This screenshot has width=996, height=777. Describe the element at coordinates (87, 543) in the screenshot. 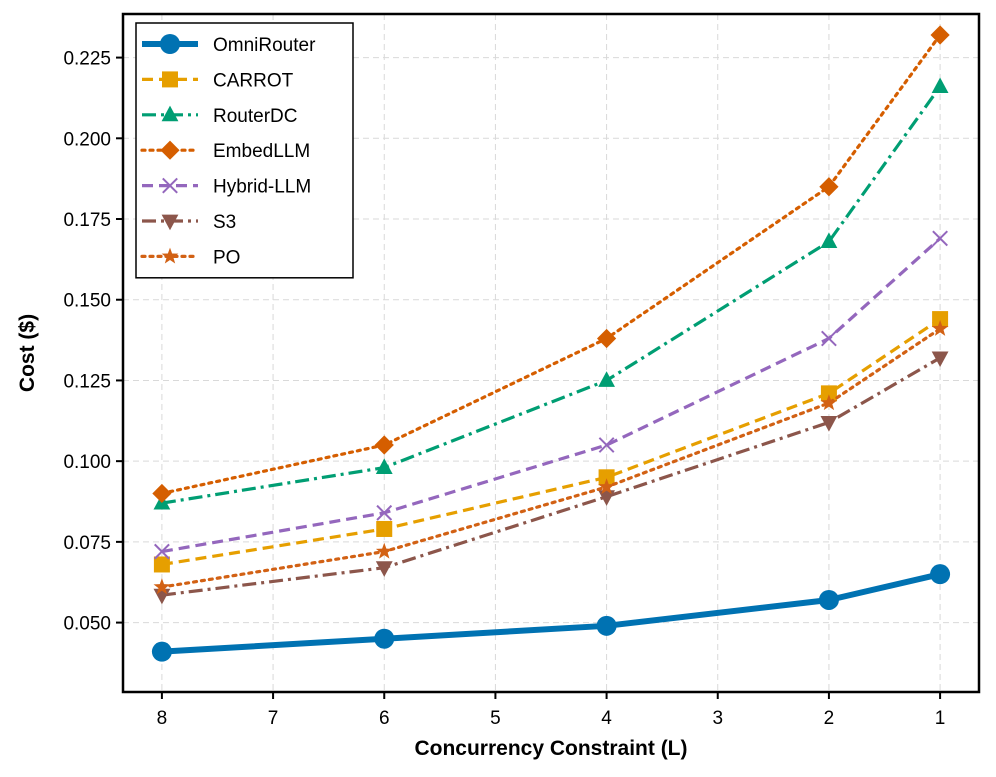

I see `y-tick-label: 0.075` at that location.